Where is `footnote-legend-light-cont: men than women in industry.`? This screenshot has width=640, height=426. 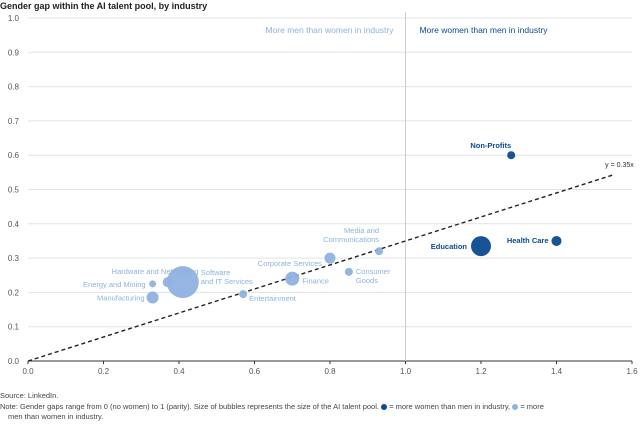
footnote-legend-light-cont: men than women in industry. is located at coordinates (56, 416).